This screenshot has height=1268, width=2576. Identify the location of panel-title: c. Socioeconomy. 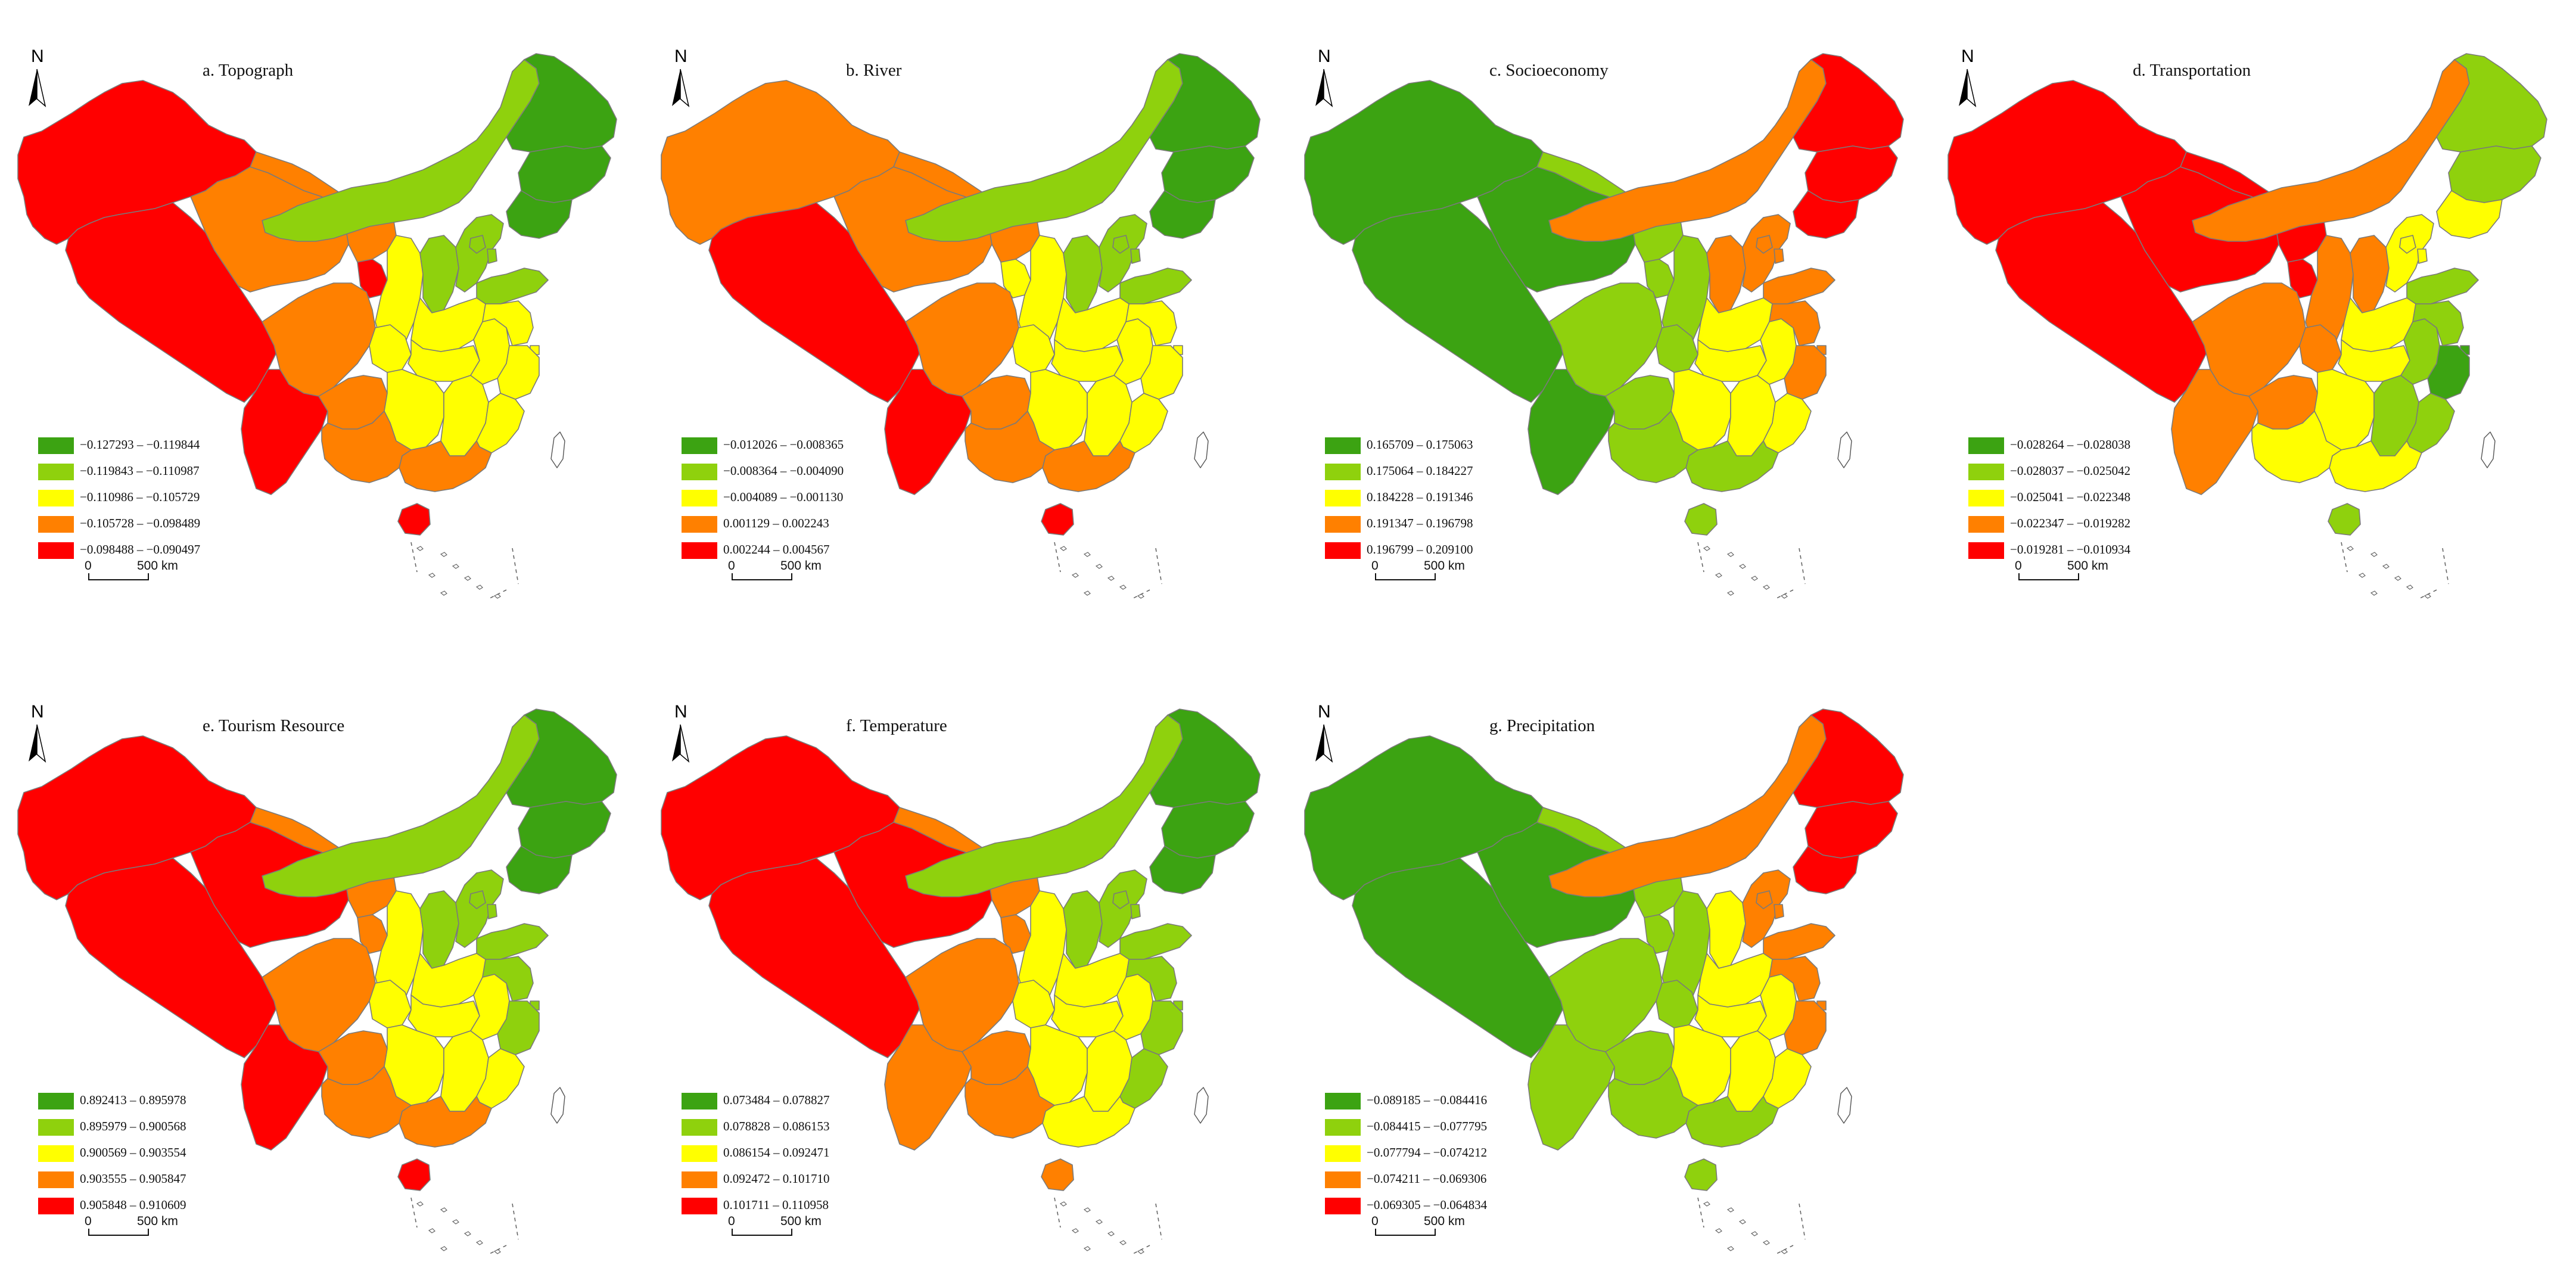
(1549, 70).